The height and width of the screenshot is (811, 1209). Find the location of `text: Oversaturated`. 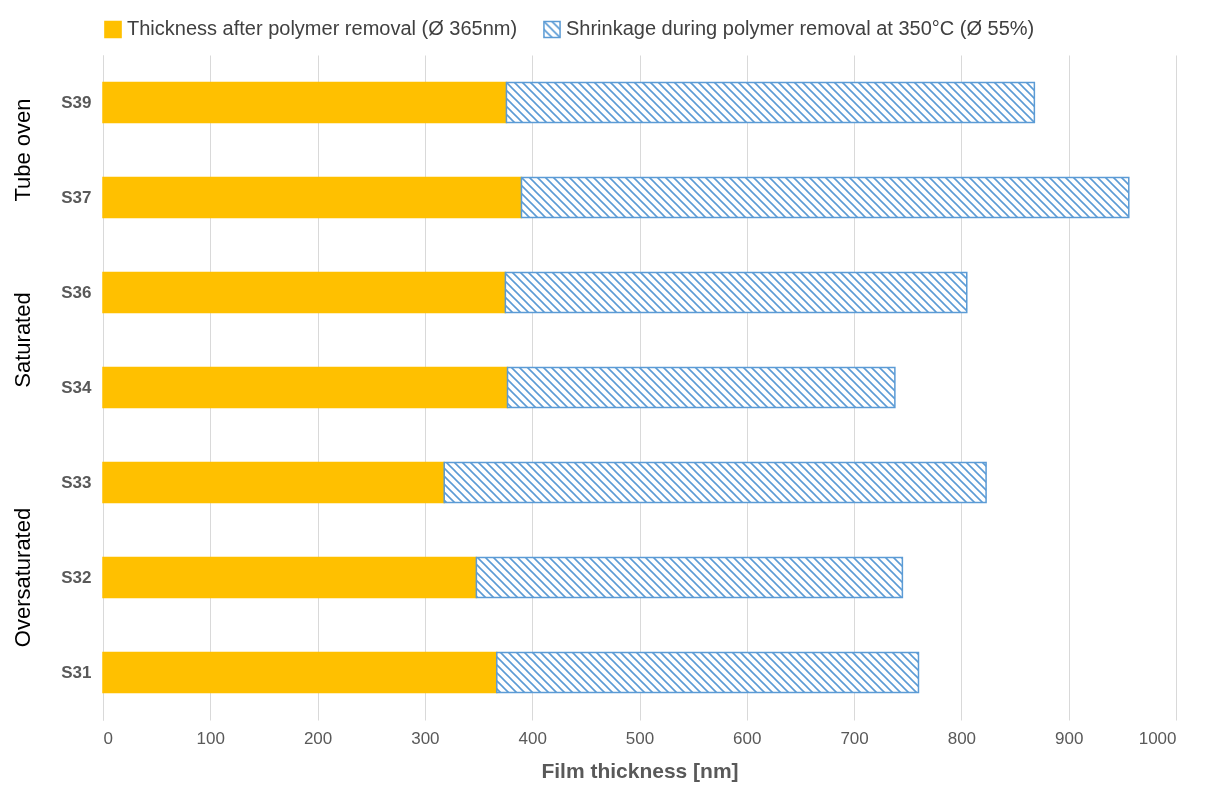

text: Oversaturated is located at coordinates (22, 577).